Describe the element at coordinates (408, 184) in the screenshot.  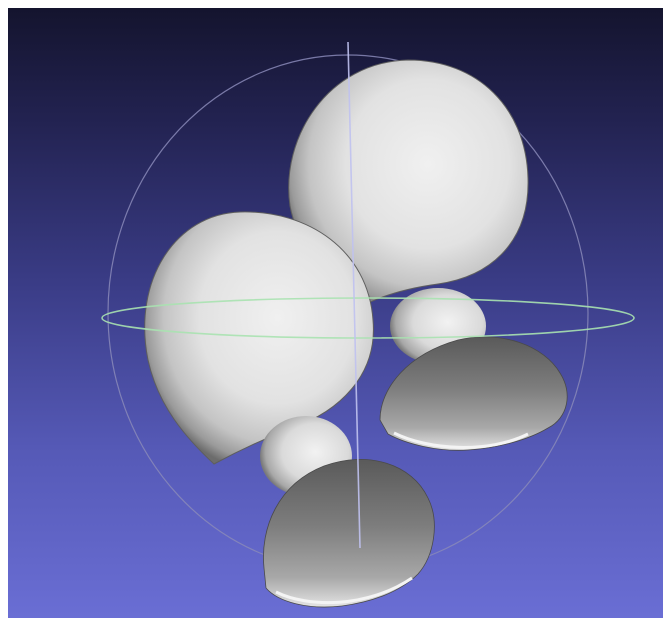
I see `sphere-large-back` at that location.